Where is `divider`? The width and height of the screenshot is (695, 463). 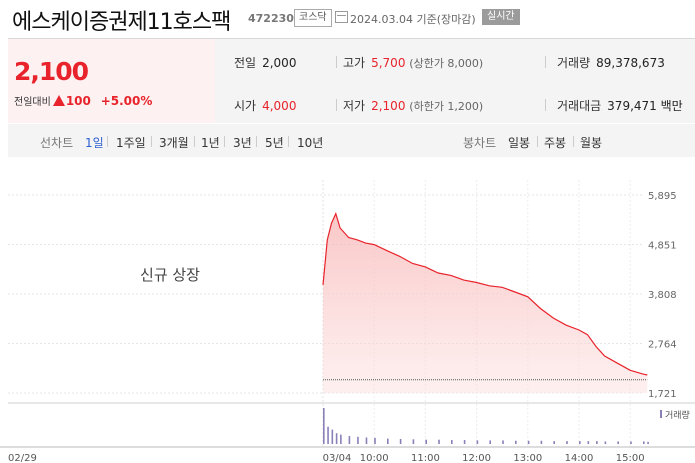 divider is located at coordinates (351, 38).